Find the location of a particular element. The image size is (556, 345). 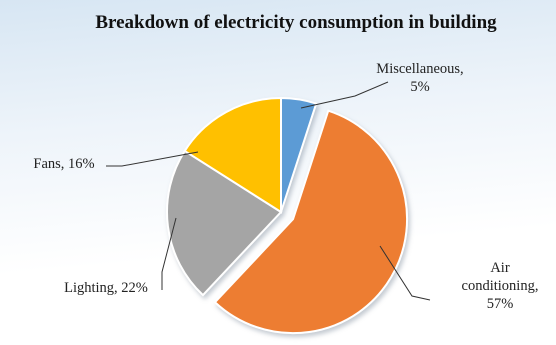

leader-line-fans is located at coordinates (152, 159).